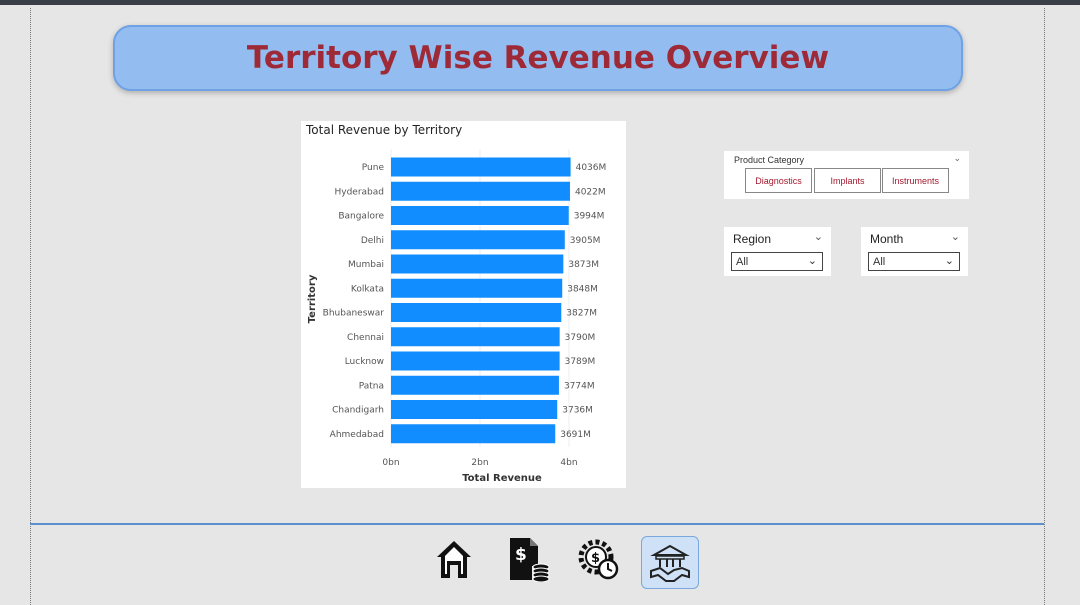  What do you see at coordinates (575, 435) in the screenshot?
I see `data-label: 3691M` at bounding box center [575, 435].